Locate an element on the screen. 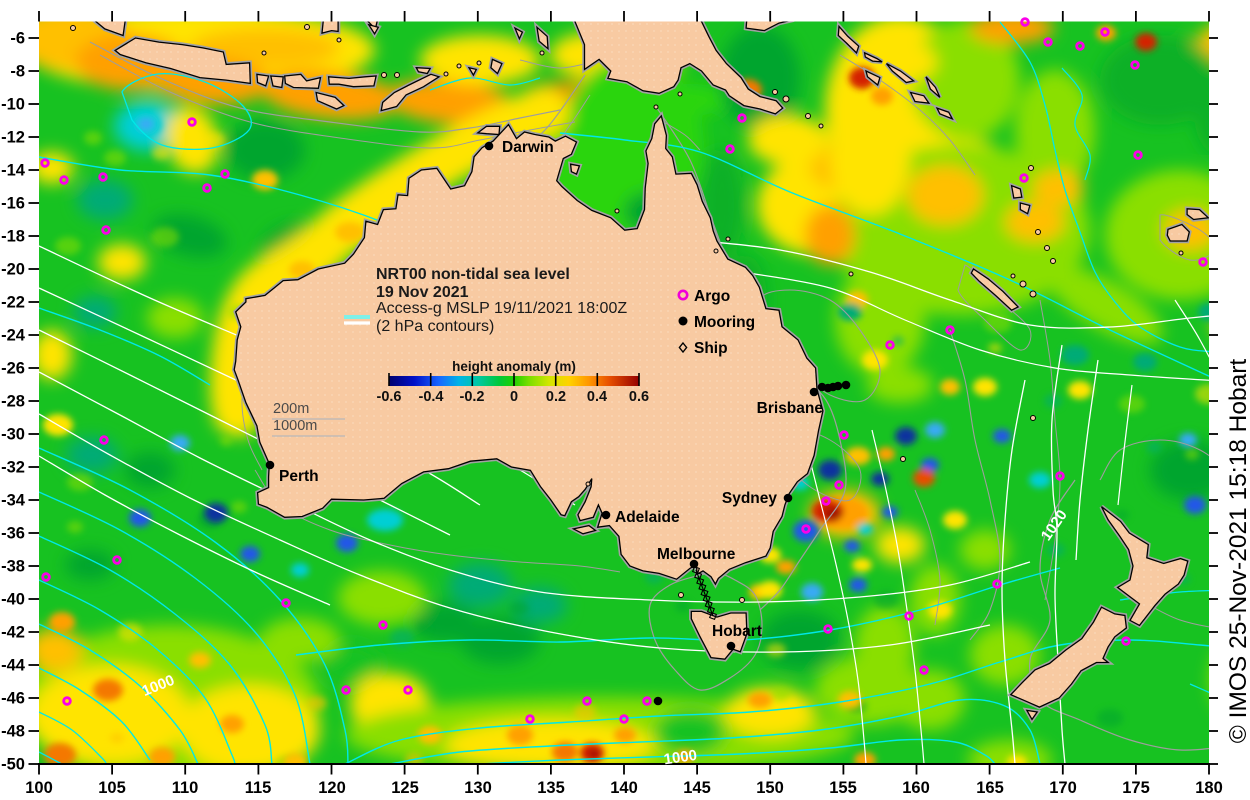  svg-text: -32 is located at coordinates (13, 468).